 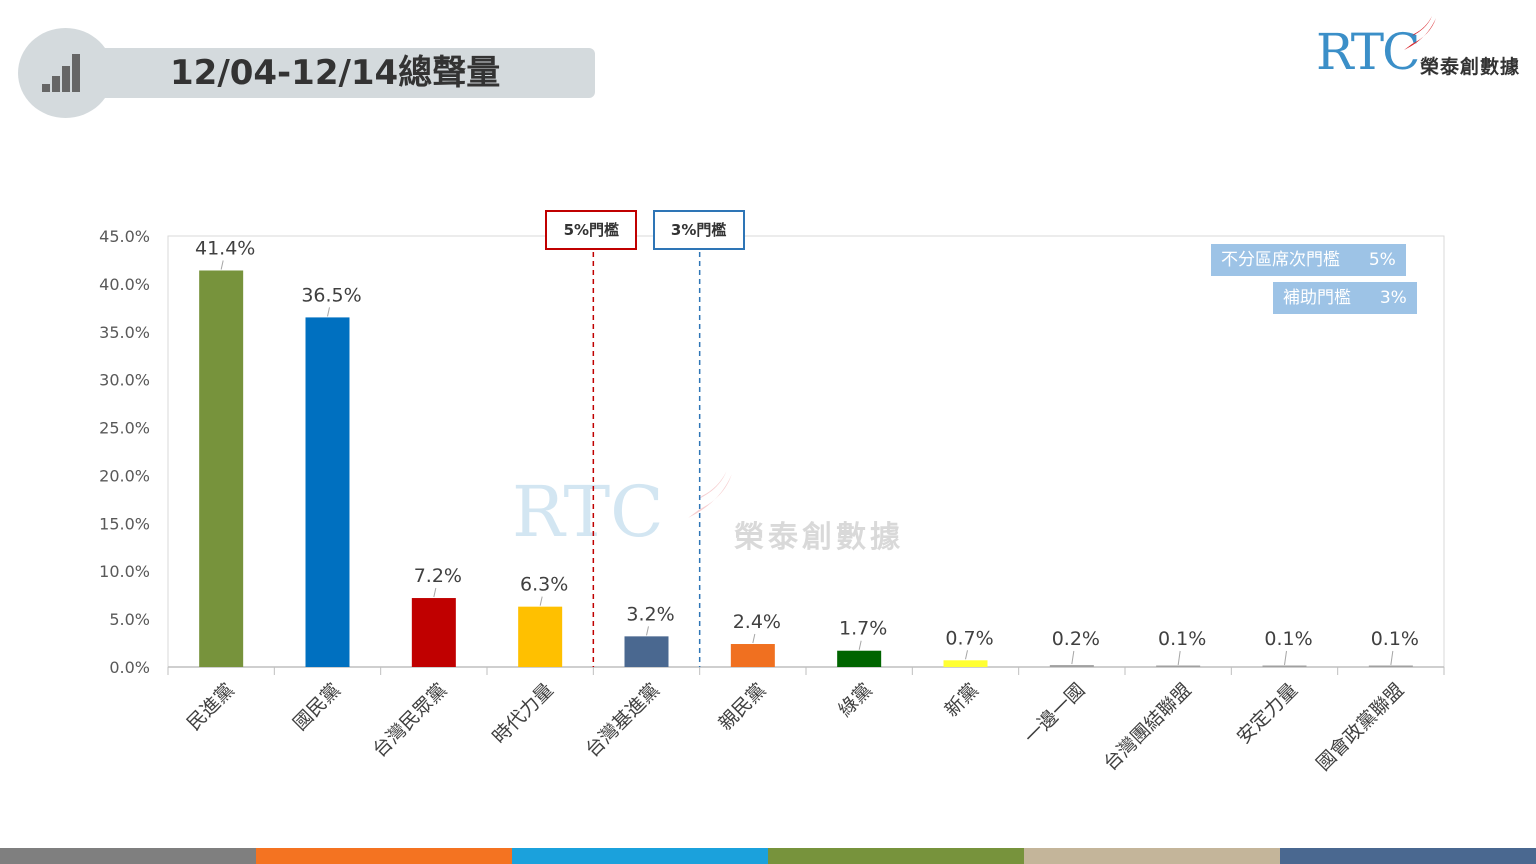 I want to click on page-title: 12/04-12/14總聲量, so click(x=335, y=73).